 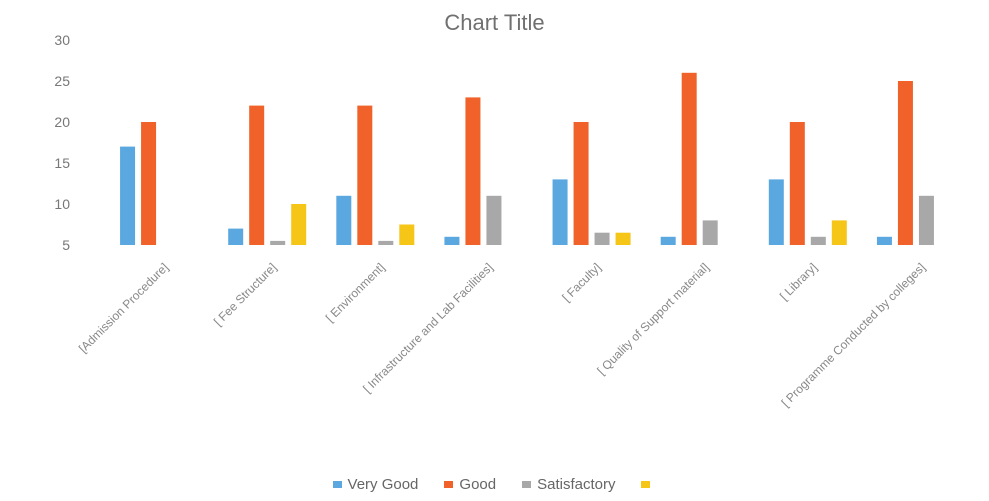 I want to click on legend-label: Very Good, so click(x=383, y=484).